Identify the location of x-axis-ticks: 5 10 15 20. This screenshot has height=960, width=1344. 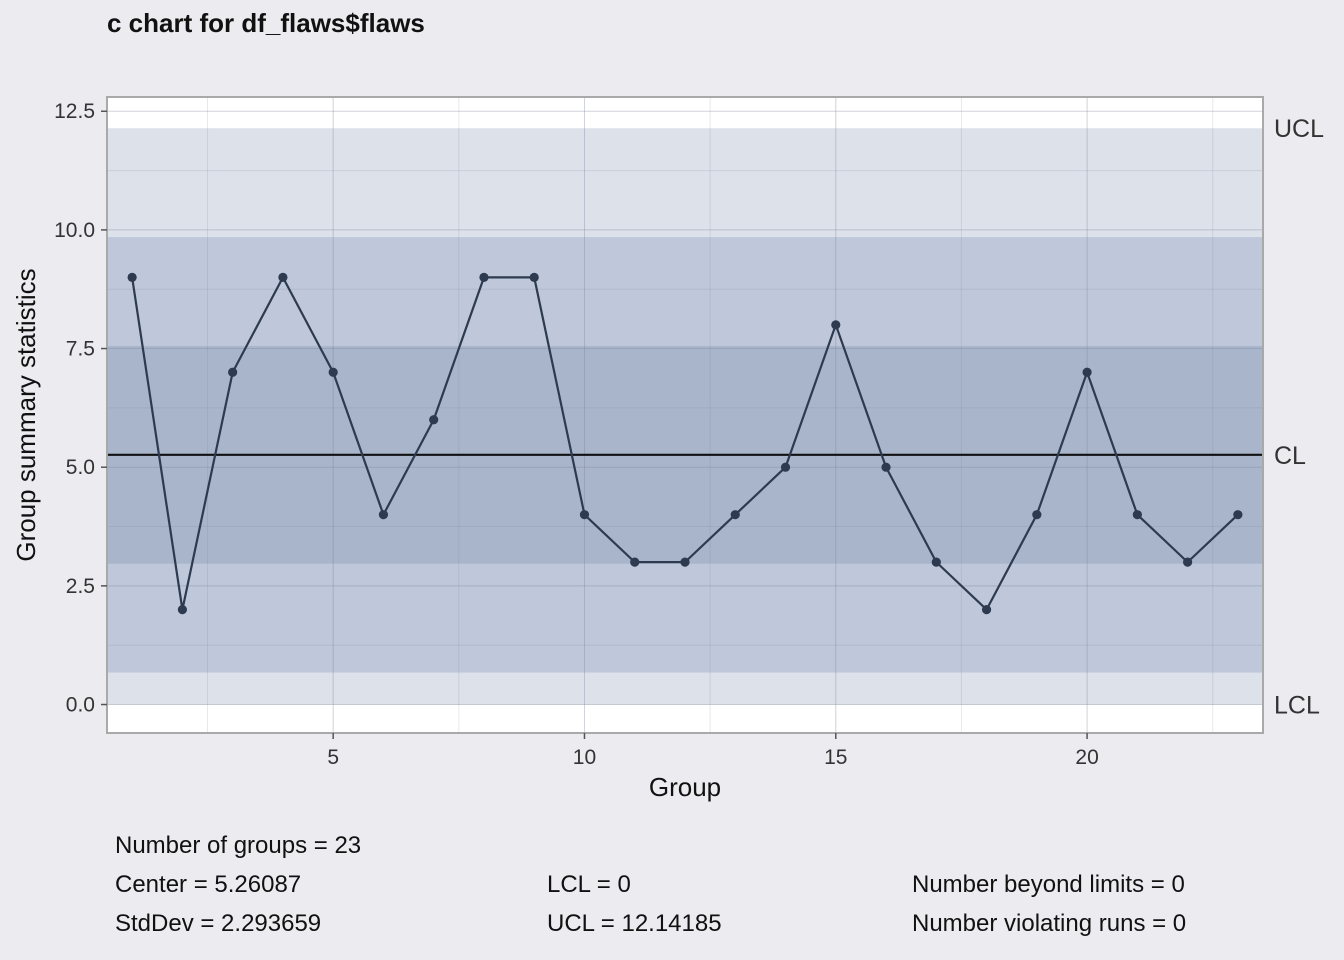
(713, 751).